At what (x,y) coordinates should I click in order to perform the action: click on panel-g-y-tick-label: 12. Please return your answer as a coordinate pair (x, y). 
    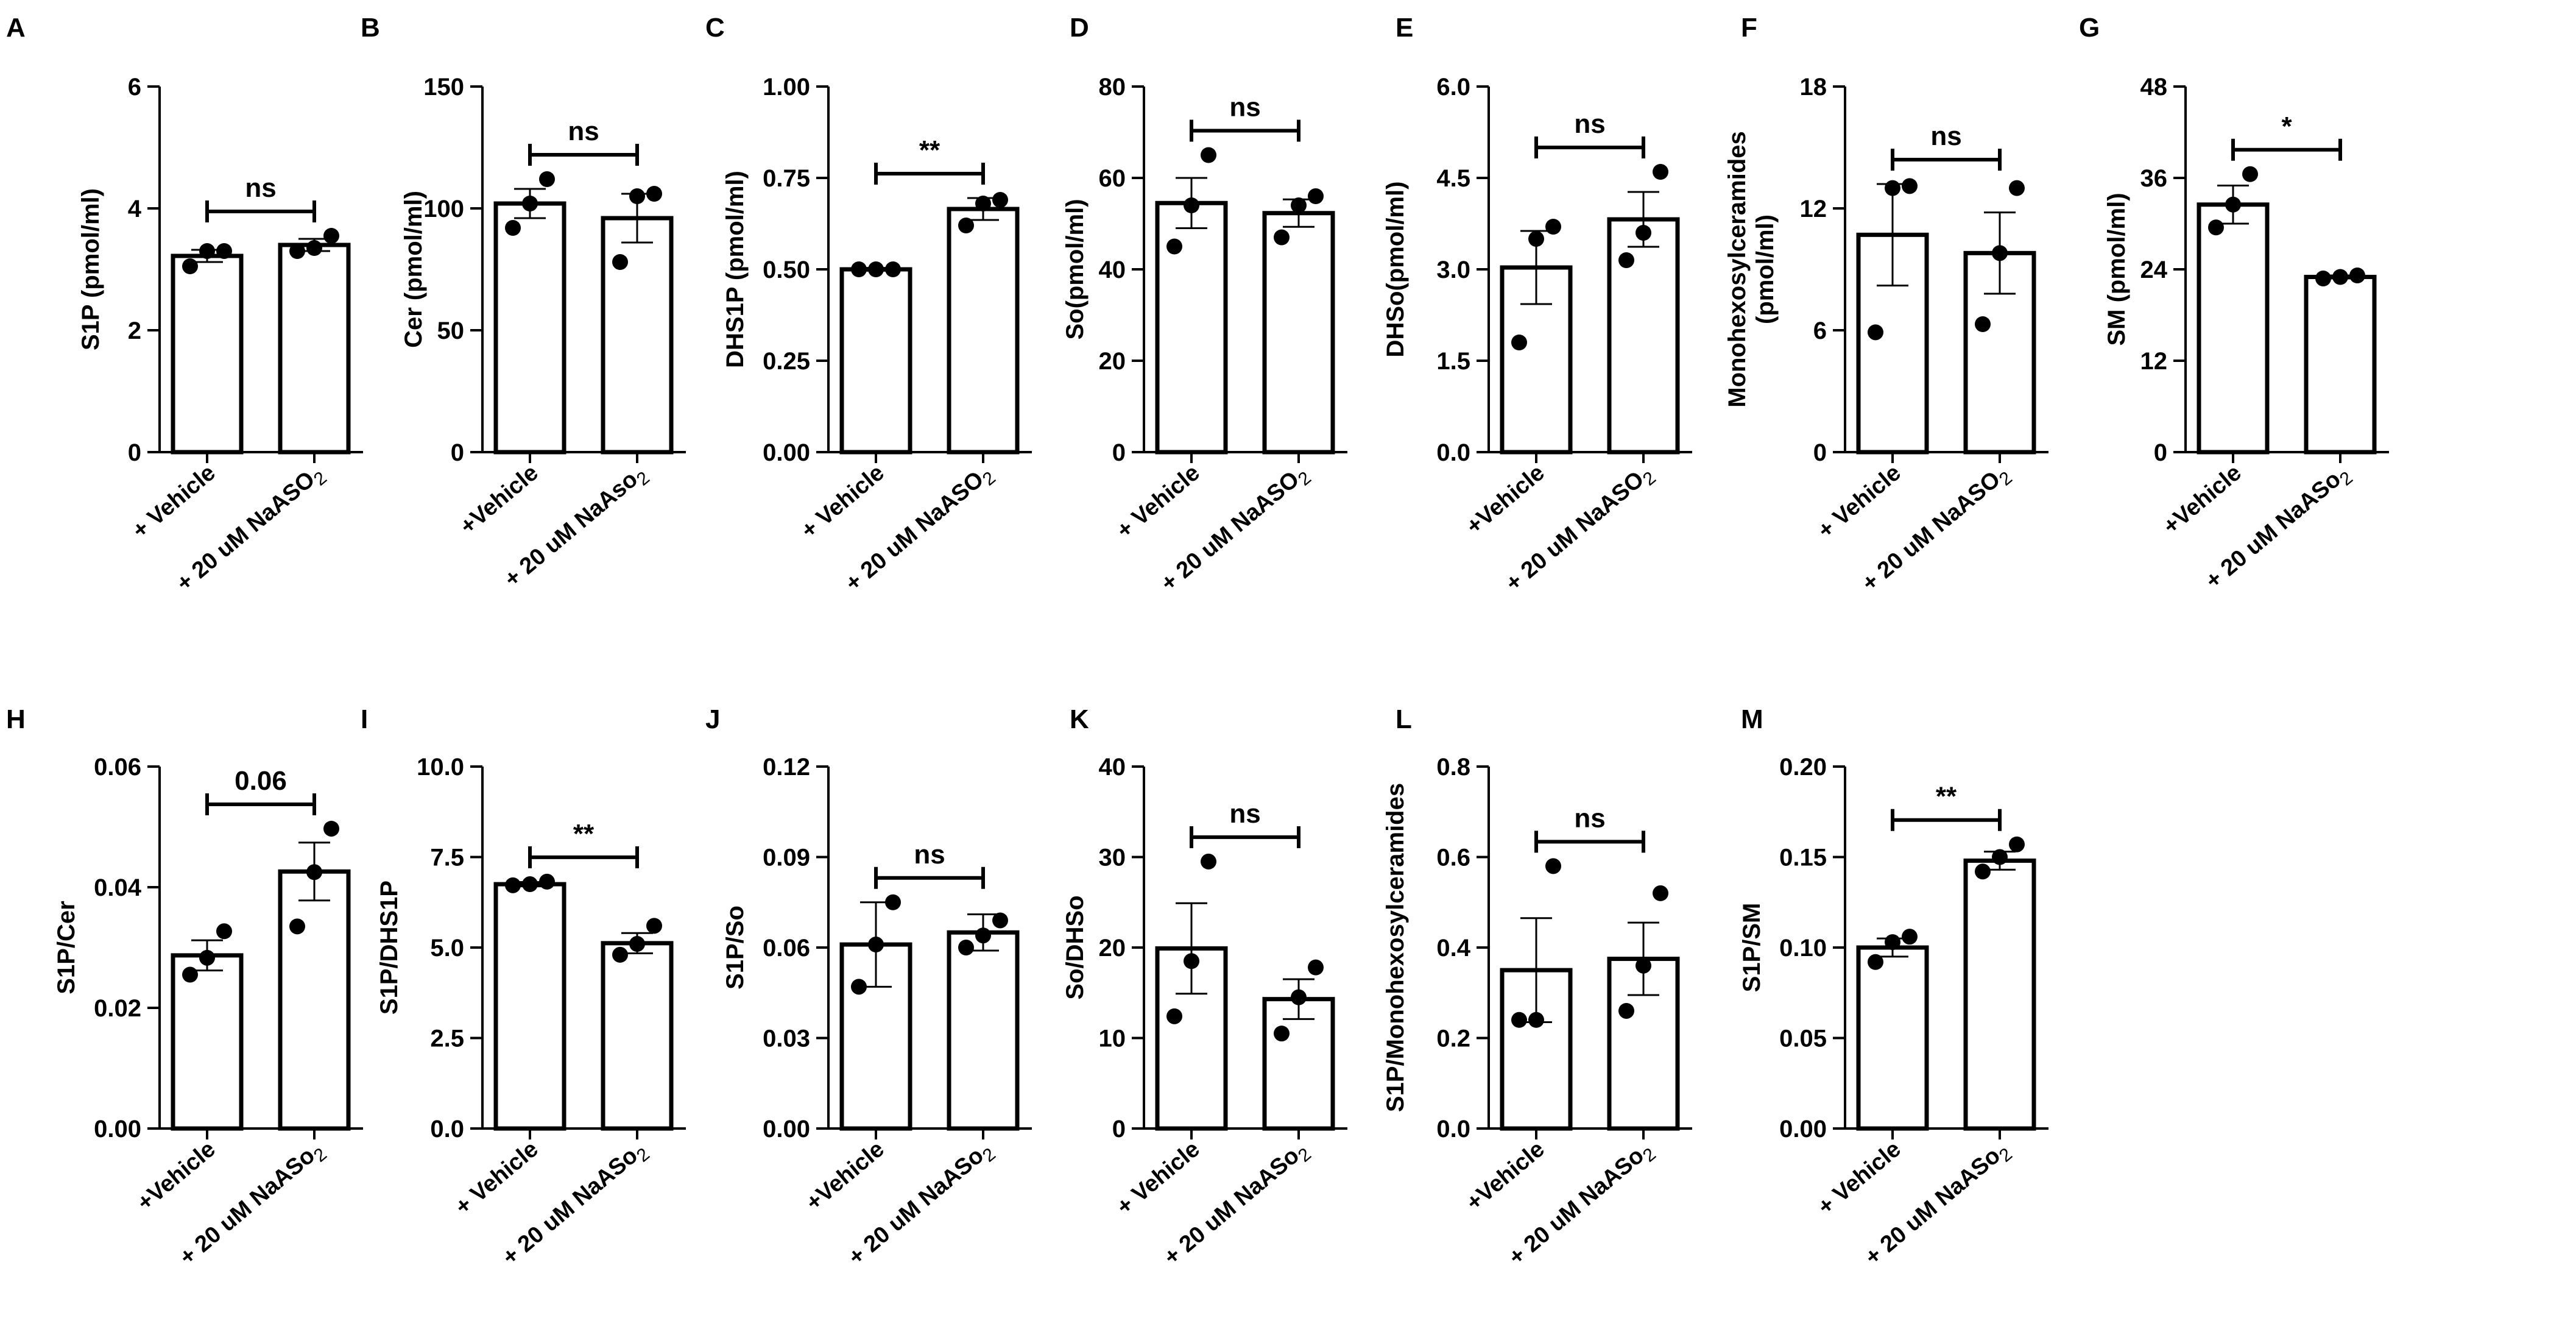
    Looking at the image, I should click on (2154, 361).